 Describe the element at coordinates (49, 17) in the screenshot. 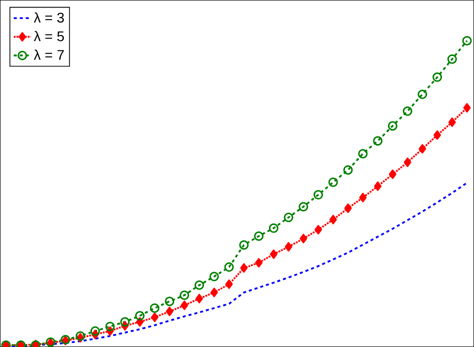

I see `legend-label: λ = 3` at that location.